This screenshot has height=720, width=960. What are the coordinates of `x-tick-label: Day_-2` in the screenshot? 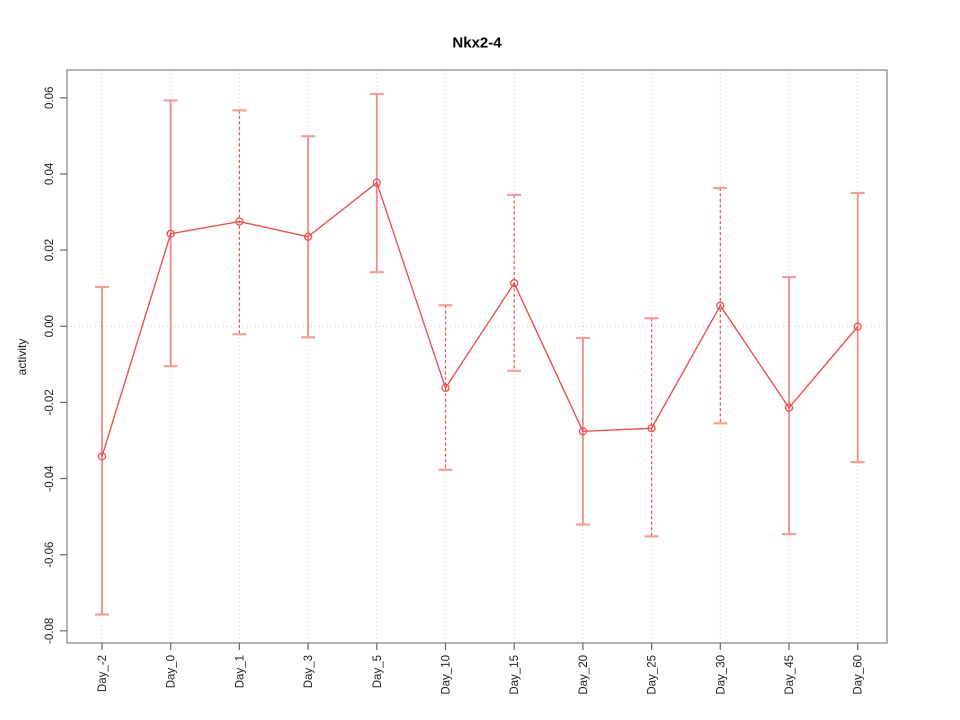 It's located at (103, 673).